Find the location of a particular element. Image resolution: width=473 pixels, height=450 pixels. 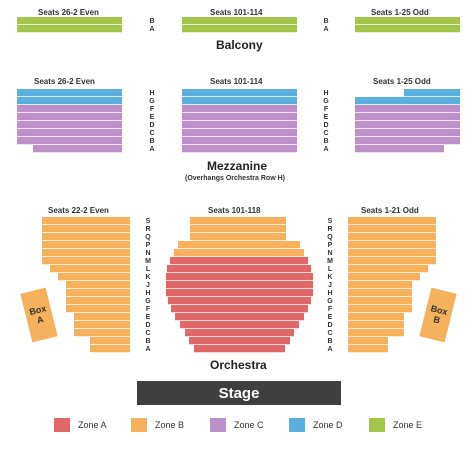

orchestra-right-row-e is located at coordinates (376, 317).